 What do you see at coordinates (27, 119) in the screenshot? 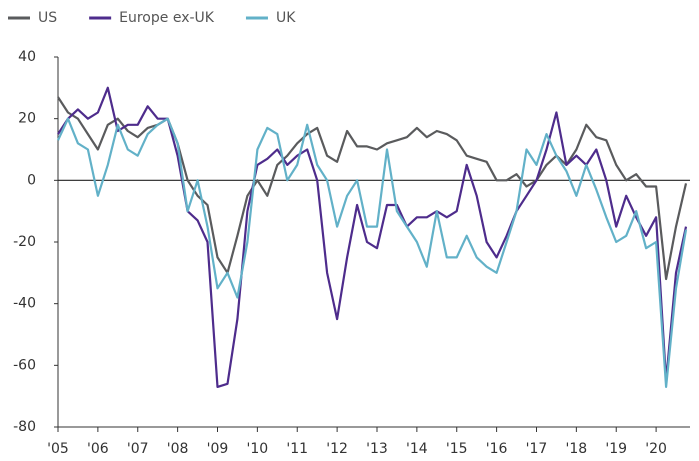
I see `y-tick-label: 20` at bounding box center [27, 119].